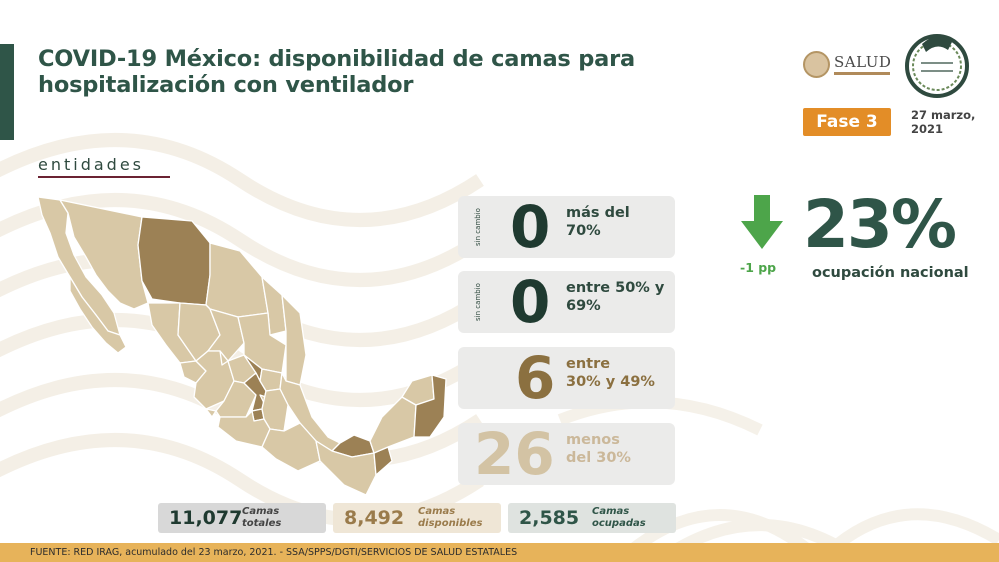 The height and width of the screenshot is (562, 999). What do you see at coordinates (374, 518) in the screenshot?
I see `total-value: 8,492` at bounding box center [374, 518].